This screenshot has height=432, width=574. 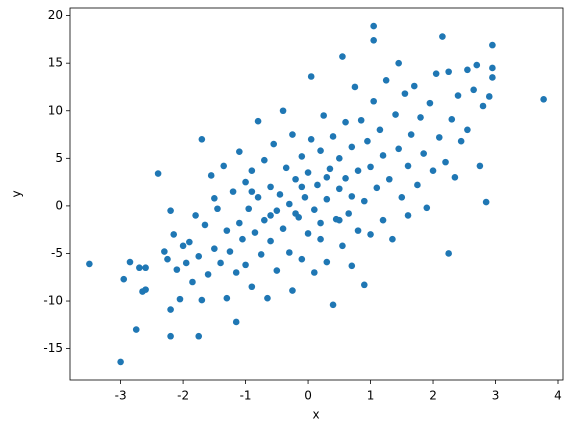 What do you see at coordinates (59, 158) in the screenshot?
I see `y-tick-label: 5` at bounding box center [59, 158].